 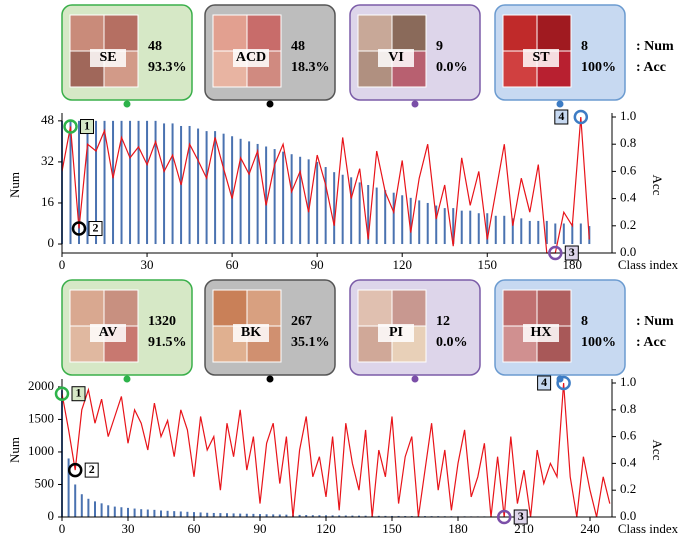 What do you see at coordinates (541, 57) in the screenshot?
I see `panel-label: ST` at bounding box center [541, 57].